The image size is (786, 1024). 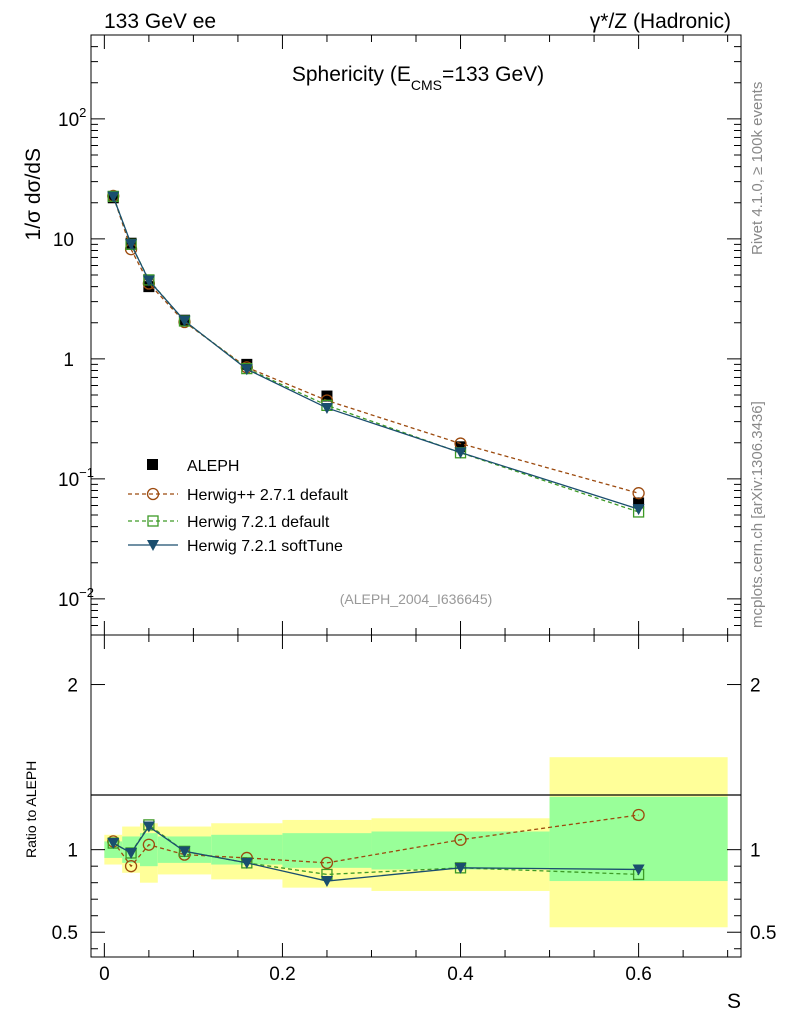 What do you see at coordinates (763, 933) in the screenshot?
I see `ratio-y-tick-label-right: 0.5` at bounding box center [763, 933].